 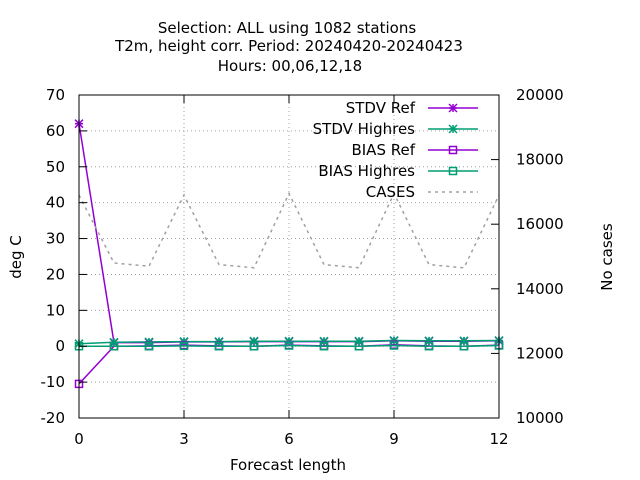 What do you see at coordinates (55, 310) in the screenshot?
I see `y-tick-label: 10` at bounding box center [55, 310].